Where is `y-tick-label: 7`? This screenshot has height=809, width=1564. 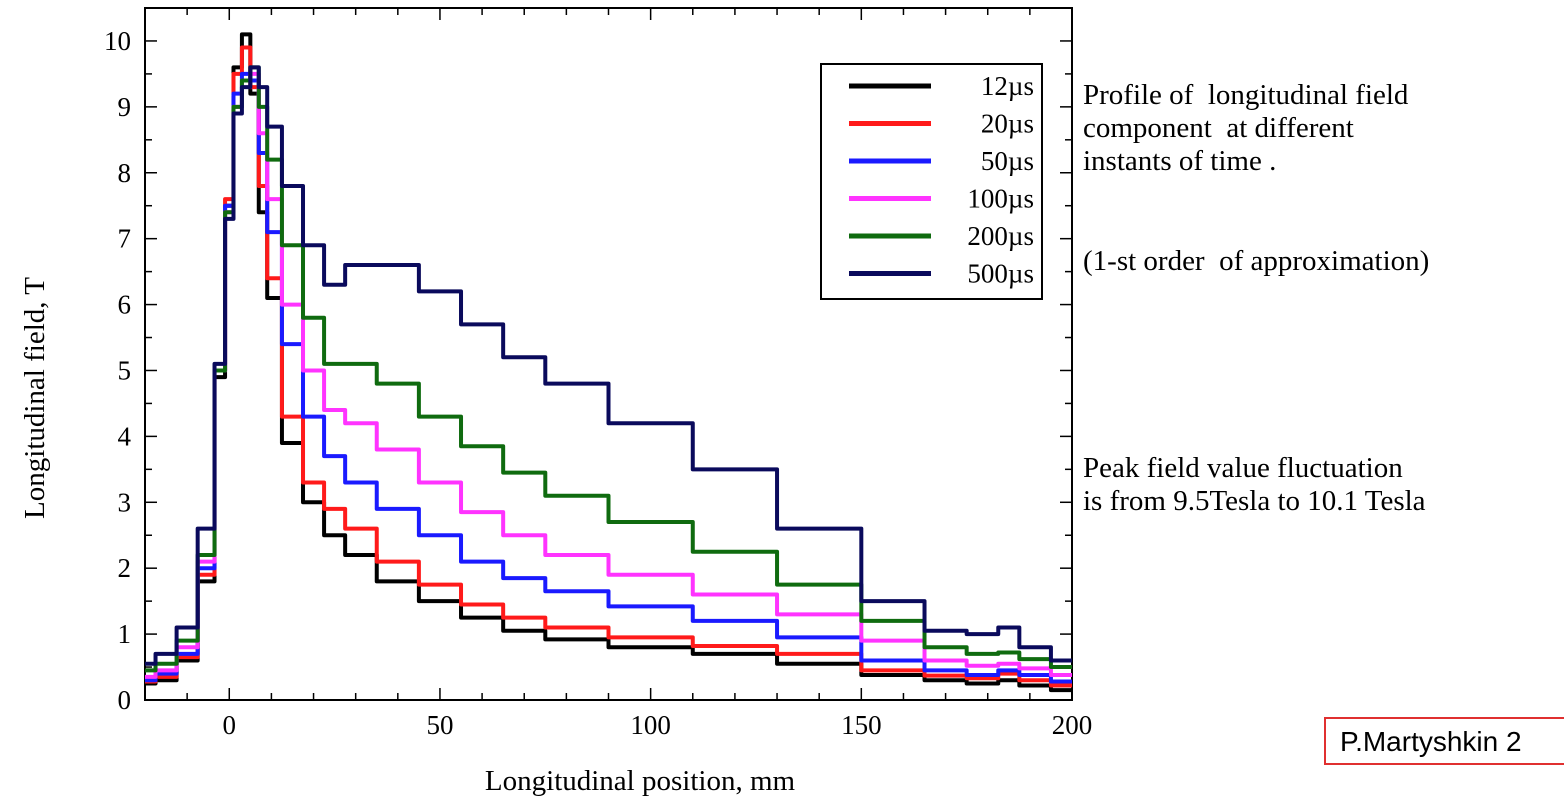
y-tick-label: 7 is located at coordinates (125, 239).